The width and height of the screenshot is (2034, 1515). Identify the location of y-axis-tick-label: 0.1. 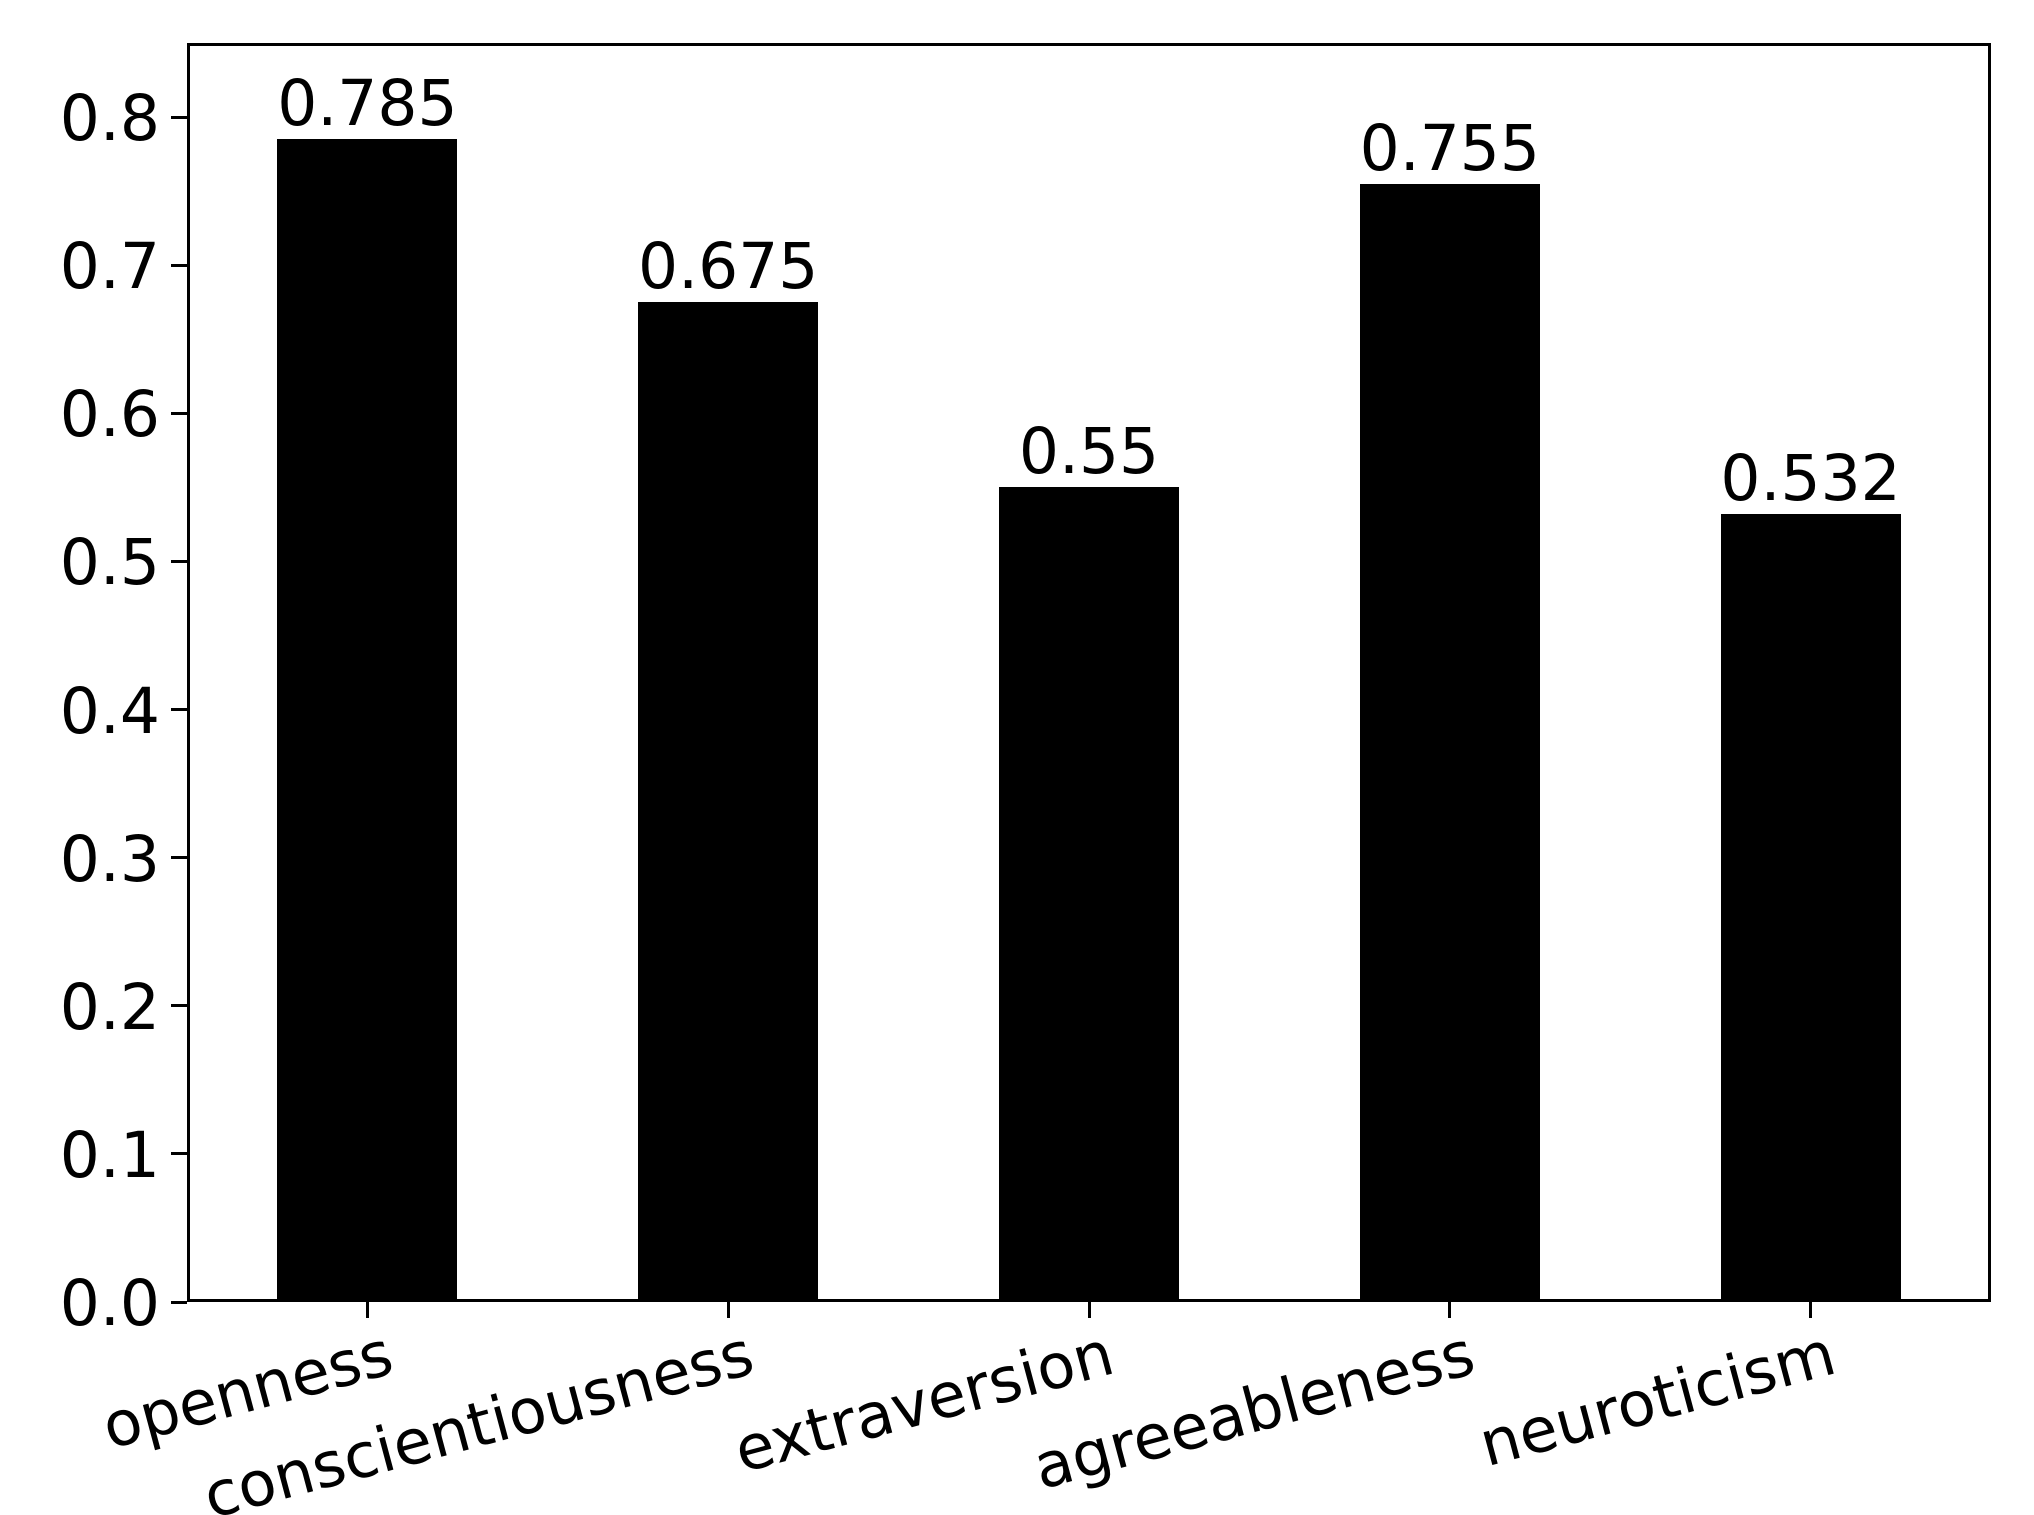
(109, 1155).